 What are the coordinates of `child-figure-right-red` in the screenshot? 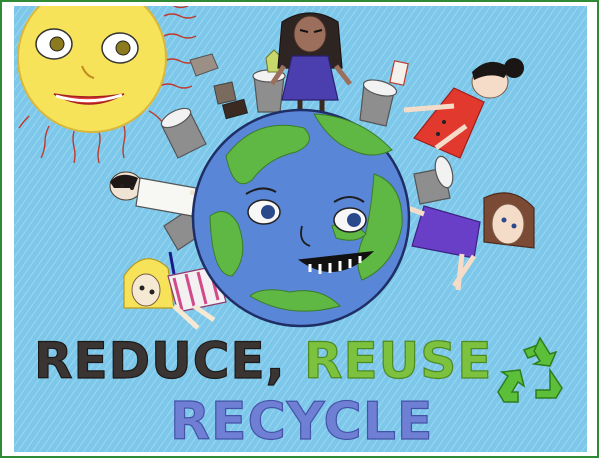 It's located at (463, 108).